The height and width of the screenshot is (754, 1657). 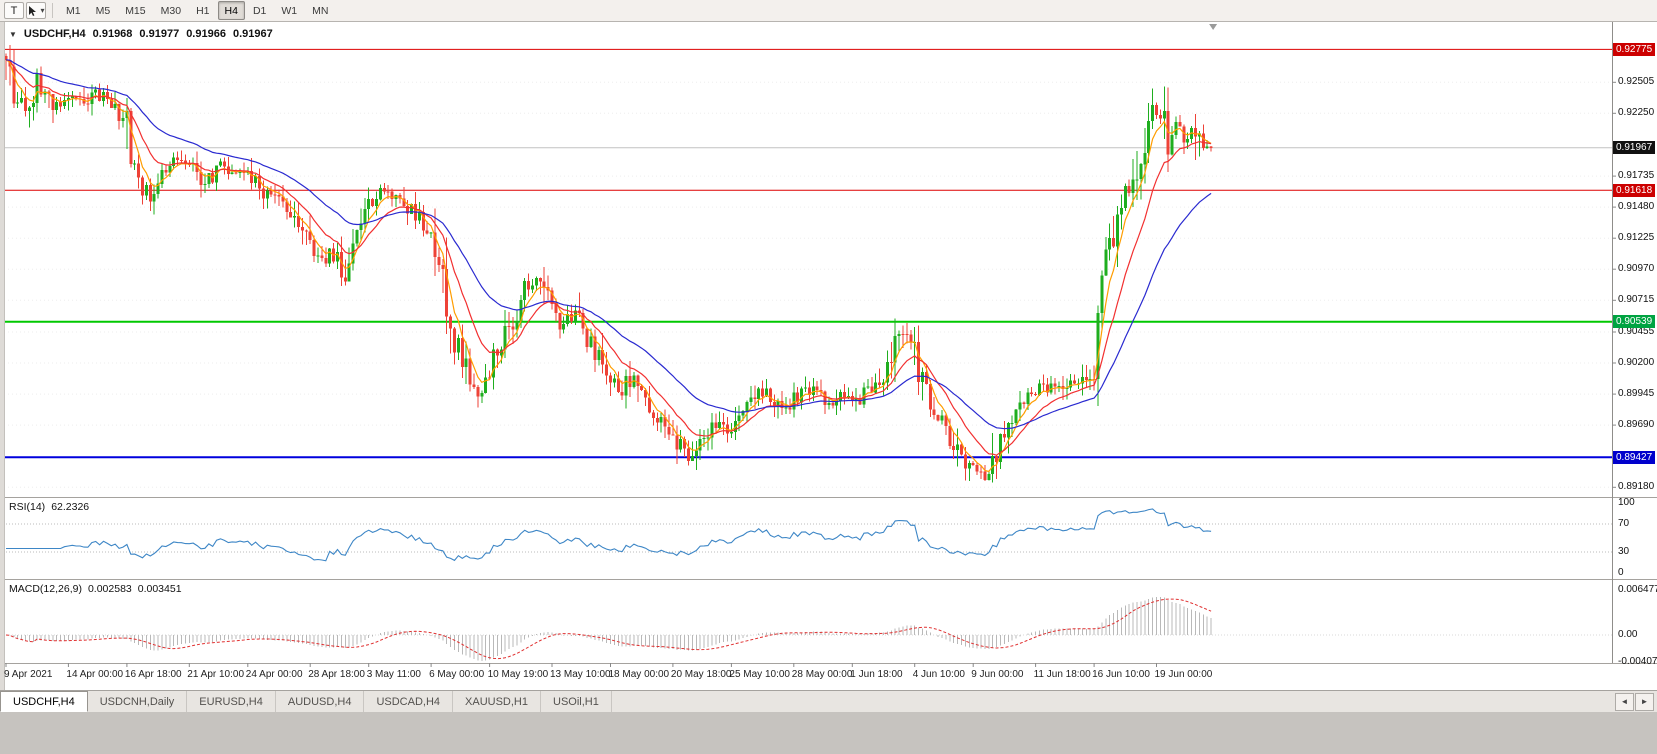 I want to click on price-axis-label: 0.90200, so click(x=1636, y=363).